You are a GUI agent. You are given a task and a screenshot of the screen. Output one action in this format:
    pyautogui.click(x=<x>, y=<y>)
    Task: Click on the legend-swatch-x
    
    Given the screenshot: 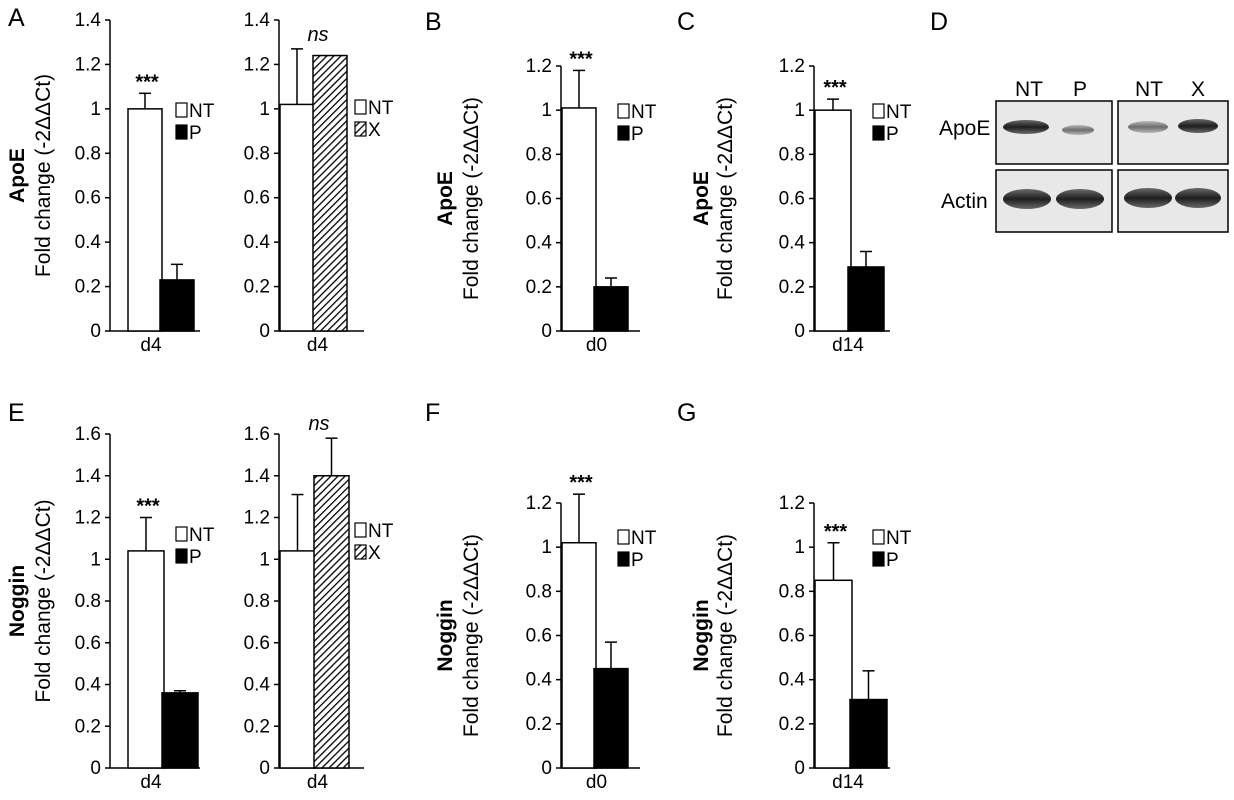 What is the action you would take?
    pyautogui.click(x=360, y=552)
    